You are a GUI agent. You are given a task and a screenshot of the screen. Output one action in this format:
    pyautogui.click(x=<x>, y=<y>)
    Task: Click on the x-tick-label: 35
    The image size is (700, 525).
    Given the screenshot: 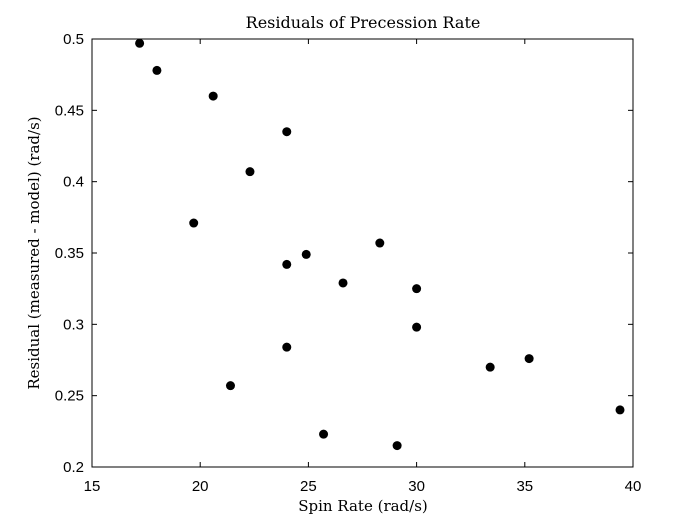 What is the action you would take?
    pyautogui.click(x=524, y=486)
    